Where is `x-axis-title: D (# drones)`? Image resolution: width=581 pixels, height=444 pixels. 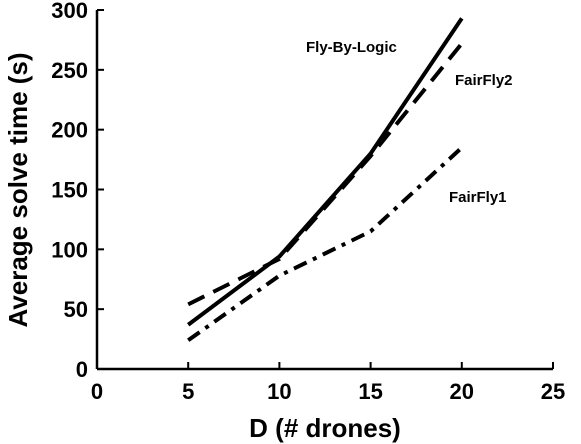 x-axis-title: D (# drones) is located at coordinates (325, 428).